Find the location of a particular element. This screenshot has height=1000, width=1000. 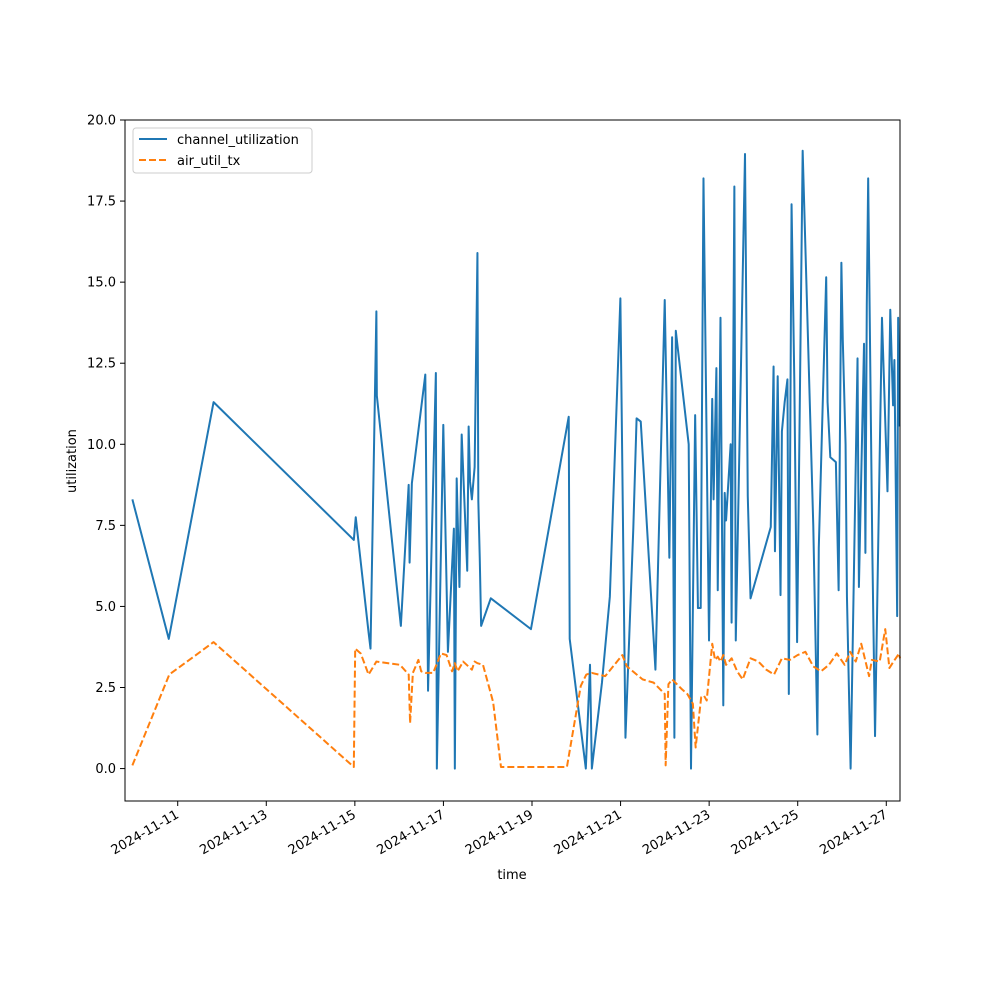

legend-label-air-util-tx: air_util_tx is located at coordinates (209, 161).